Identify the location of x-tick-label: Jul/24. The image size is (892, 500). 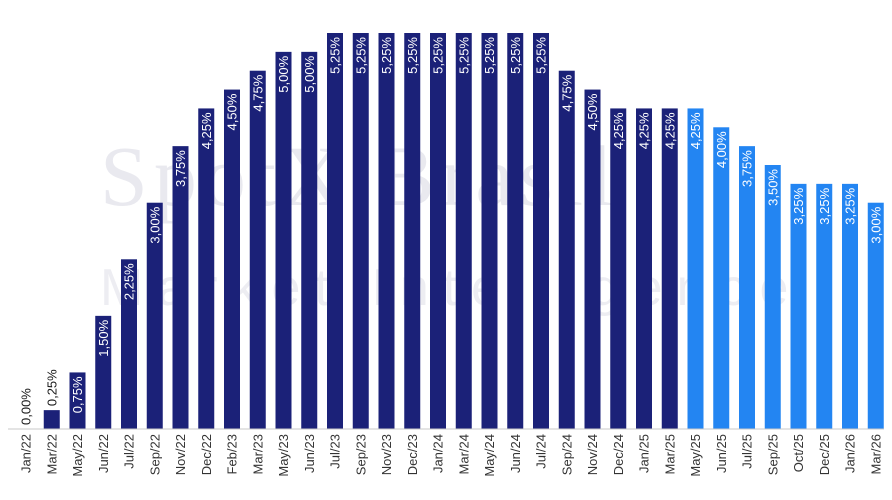
(541, 451).